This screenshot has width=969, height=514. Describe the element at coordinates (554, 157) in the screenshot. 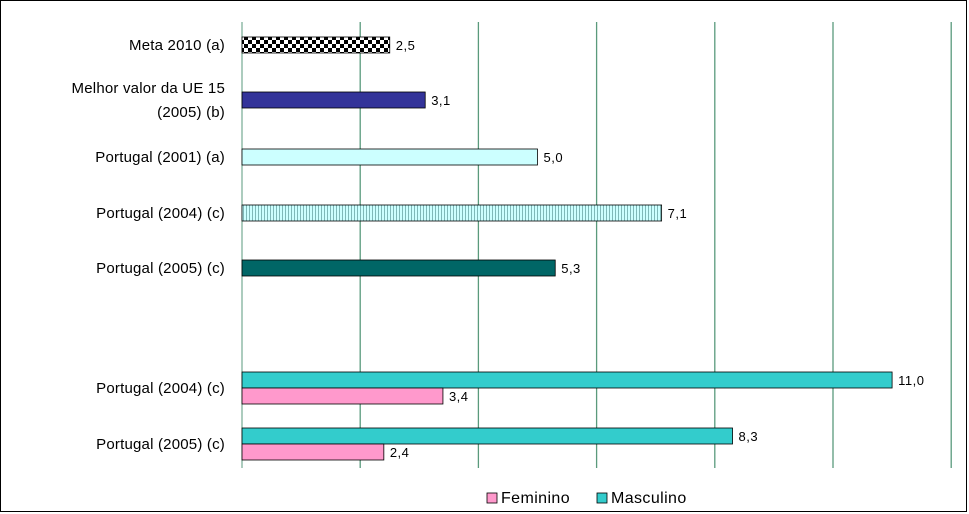

I see `data-label: 5,0` at that location.